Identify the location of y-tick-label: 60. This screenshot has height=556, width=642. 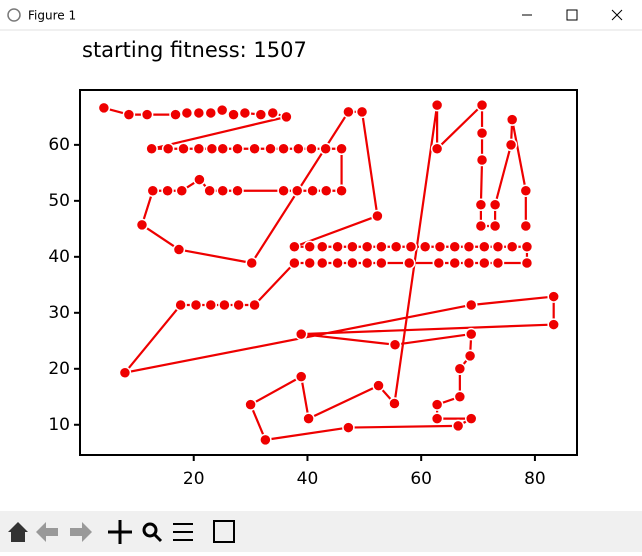
(59, 145).